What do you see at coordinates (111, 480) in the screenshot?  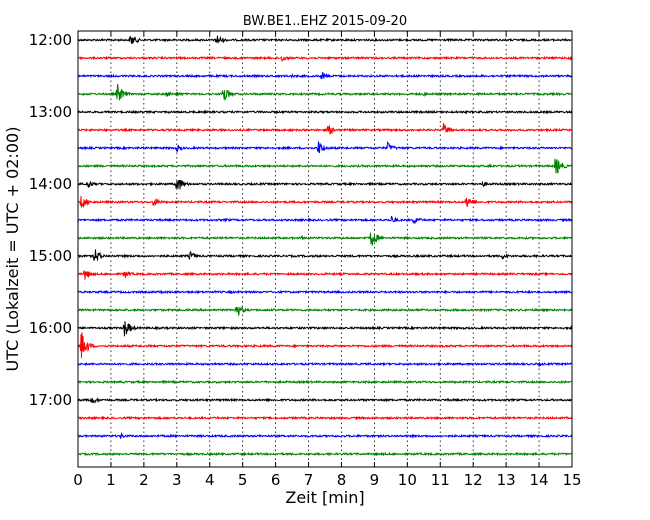 I see `x-tick-label: 1` at bounding box center [111, 480].